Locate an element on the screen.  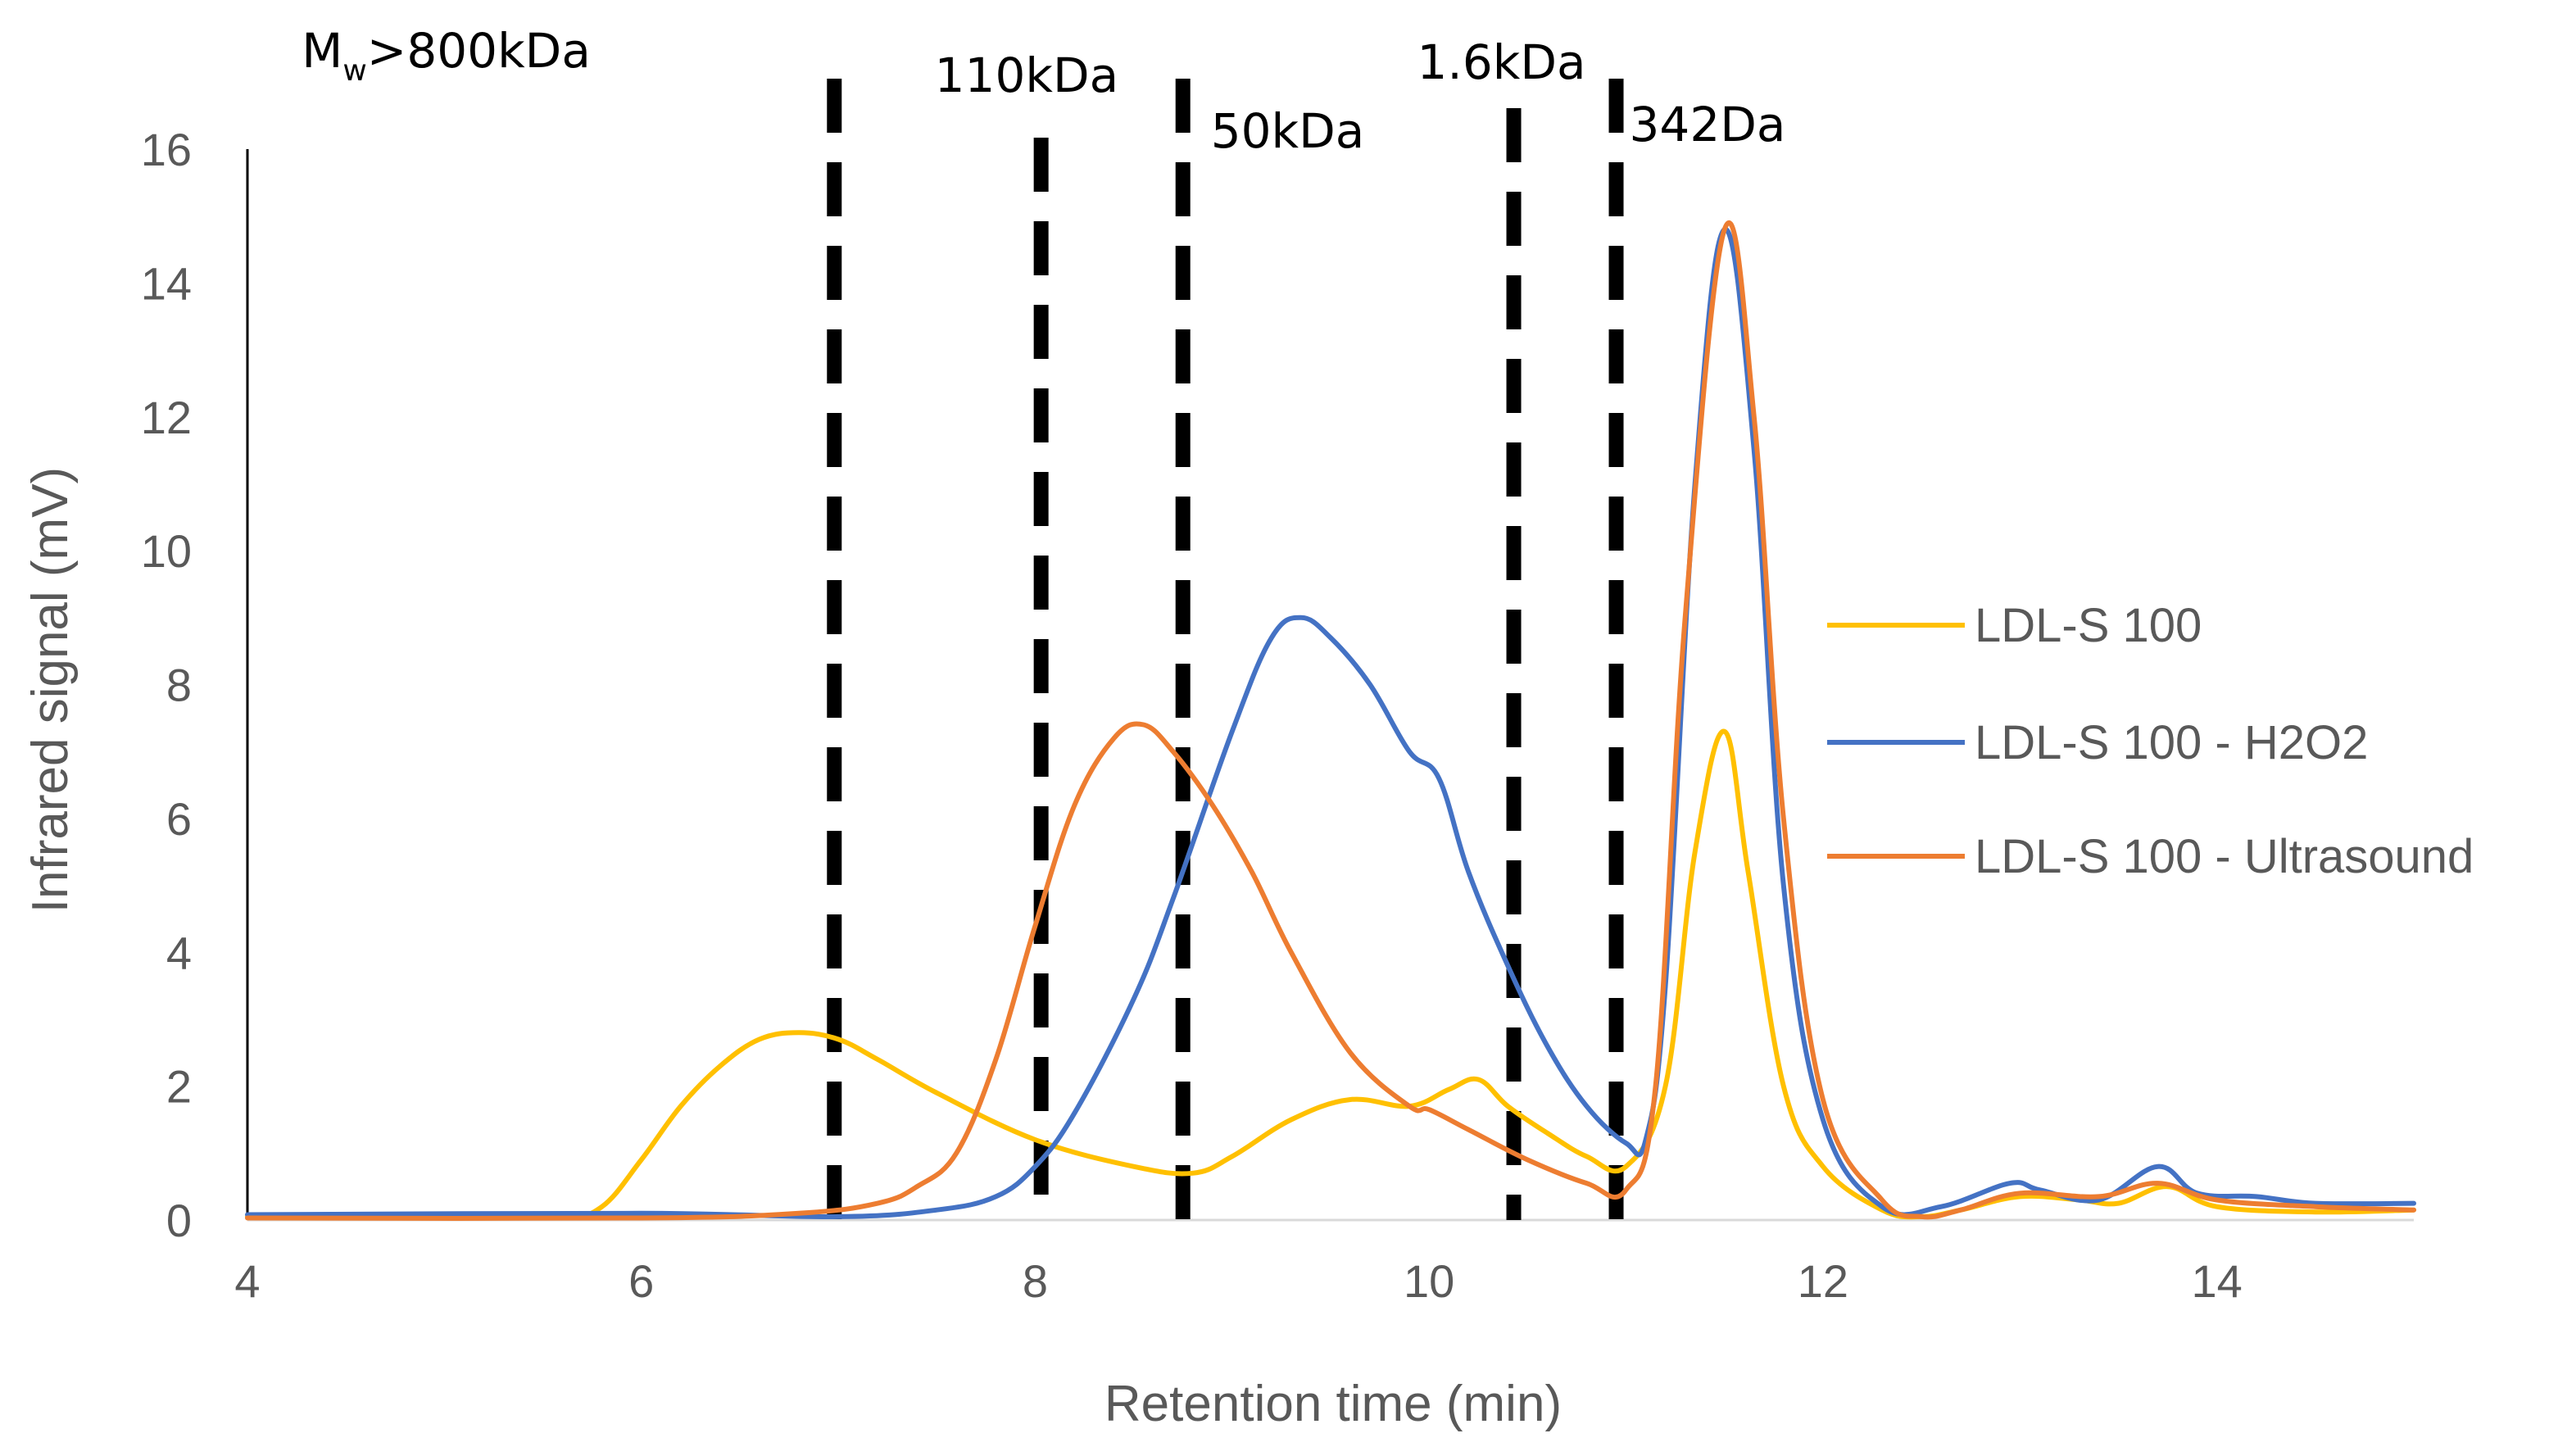
y-tick-label: 16 is located at coordinates (167, 150).